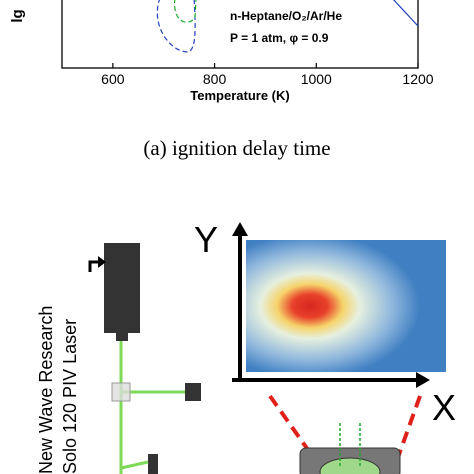 This screenshot has height=474, width=474. Describe the element at coordinates (193, 392) in the screenshot. I see `beam-dump` at that location.